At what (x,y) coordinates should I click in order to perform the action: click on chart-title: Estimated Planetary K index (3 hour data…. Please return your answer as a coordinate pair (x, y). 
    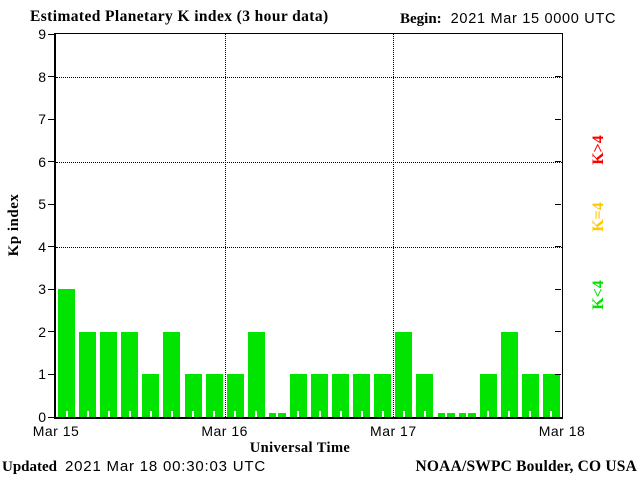
    Looking at the image, I should click on (179, 16).